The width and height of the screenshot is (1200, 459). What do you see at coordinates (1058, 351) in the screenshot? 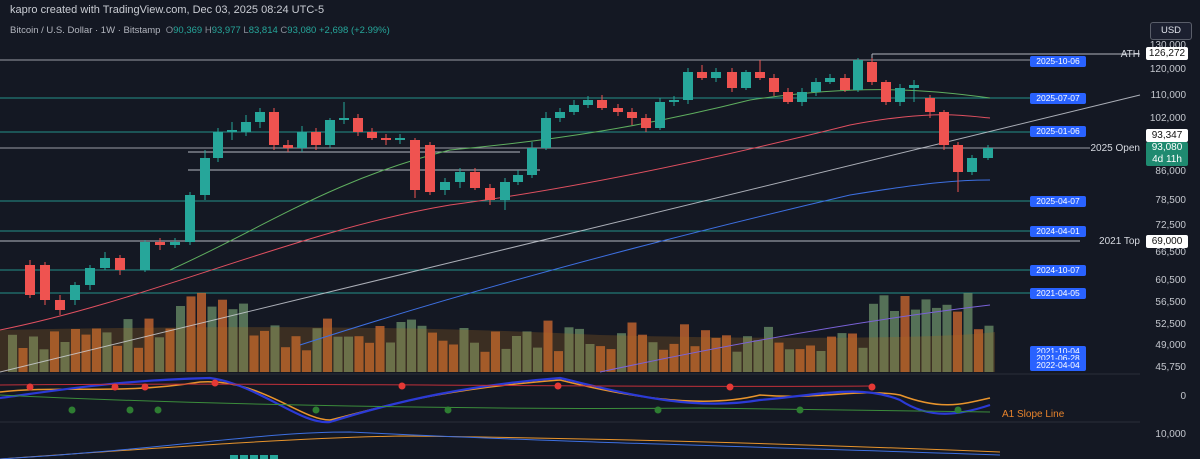
I see `level-tag: 2021-10-04` at bounding box center [1058, 351].